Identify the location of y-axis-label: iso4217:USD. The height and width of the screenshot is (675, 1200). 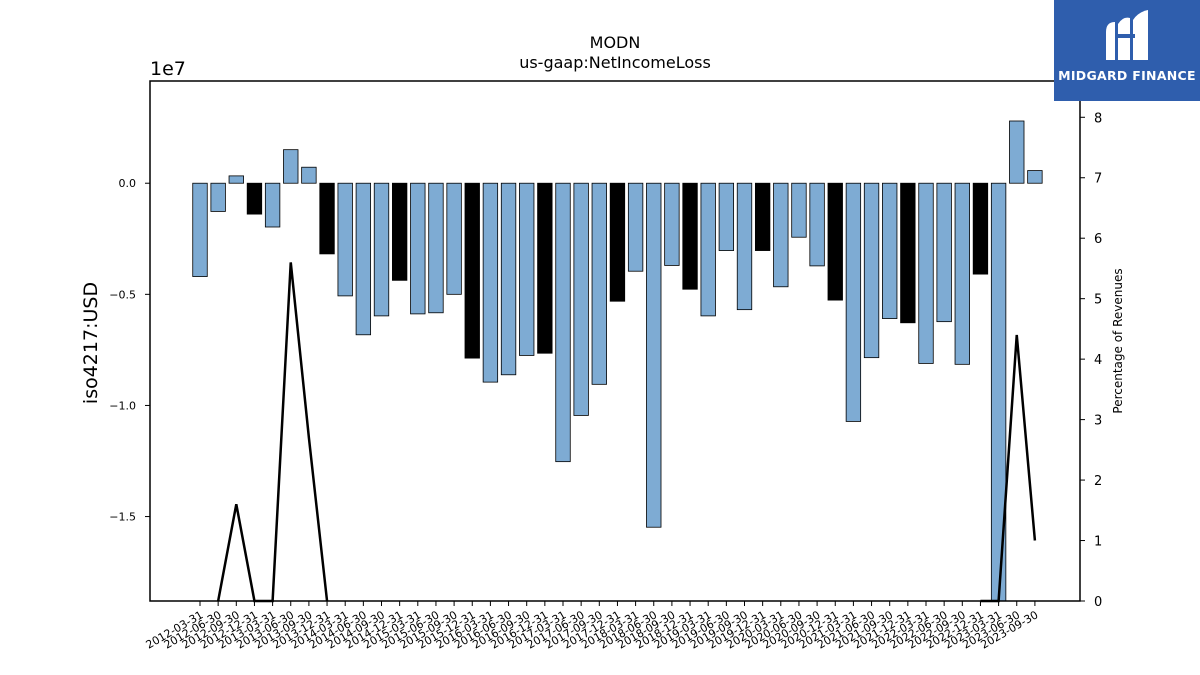
(91, 343).